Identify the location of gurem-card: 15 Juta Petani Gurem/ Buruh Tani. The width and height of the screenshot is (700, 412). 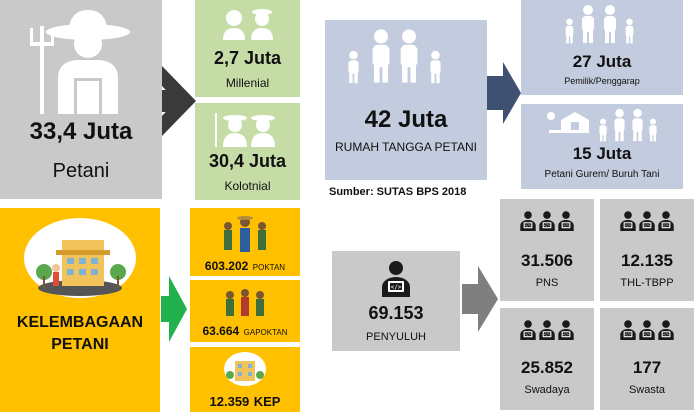
(602, 146).